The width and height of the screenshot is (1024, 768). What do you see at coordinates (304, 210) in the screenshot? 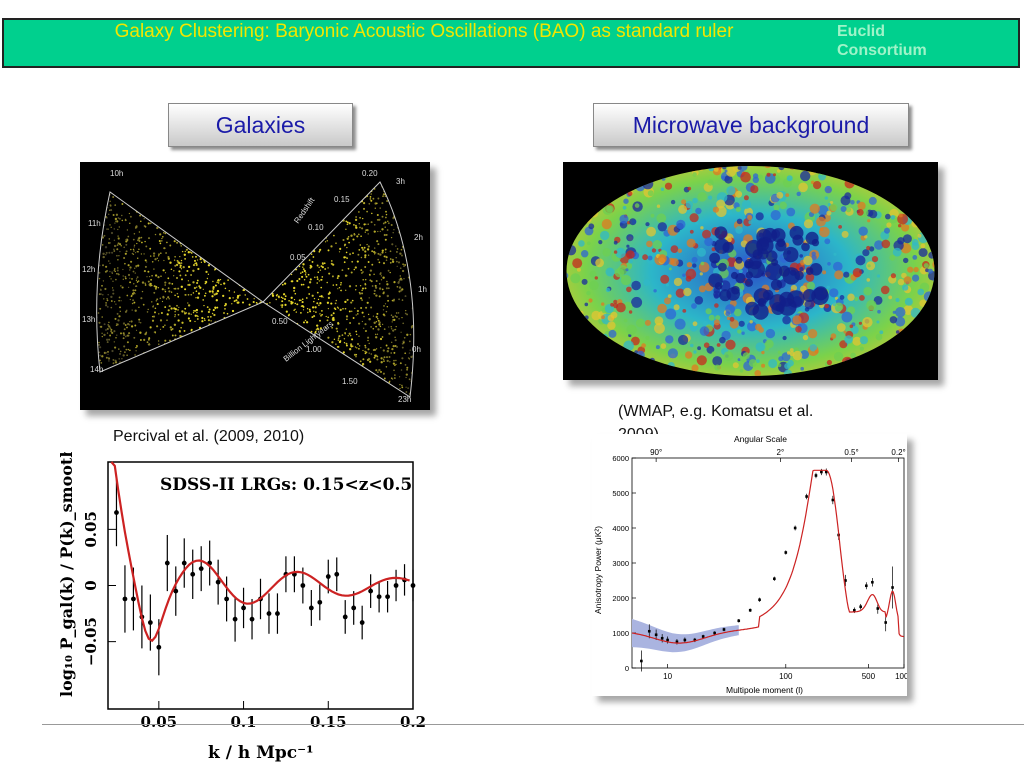
I see `redshift-label: Redshift` at bounding box center [304, 210].